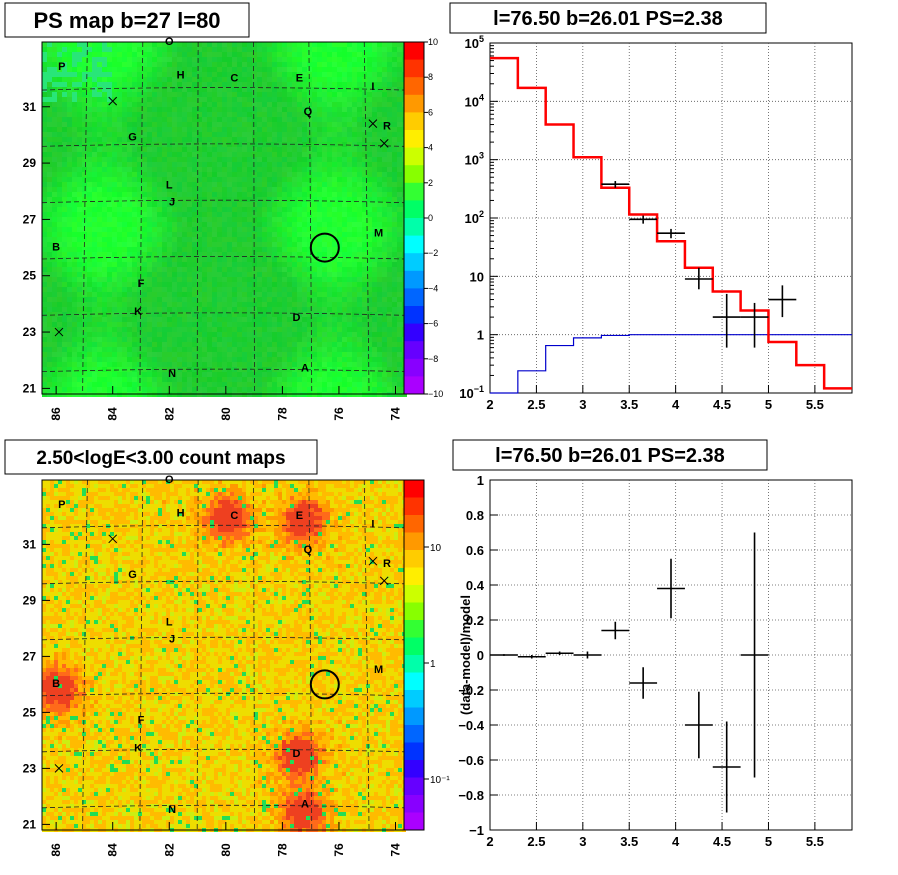  Describe the element at coordinates (433, 324) in the screenshot. I see `colorbar-tick-label: −6` at that location.